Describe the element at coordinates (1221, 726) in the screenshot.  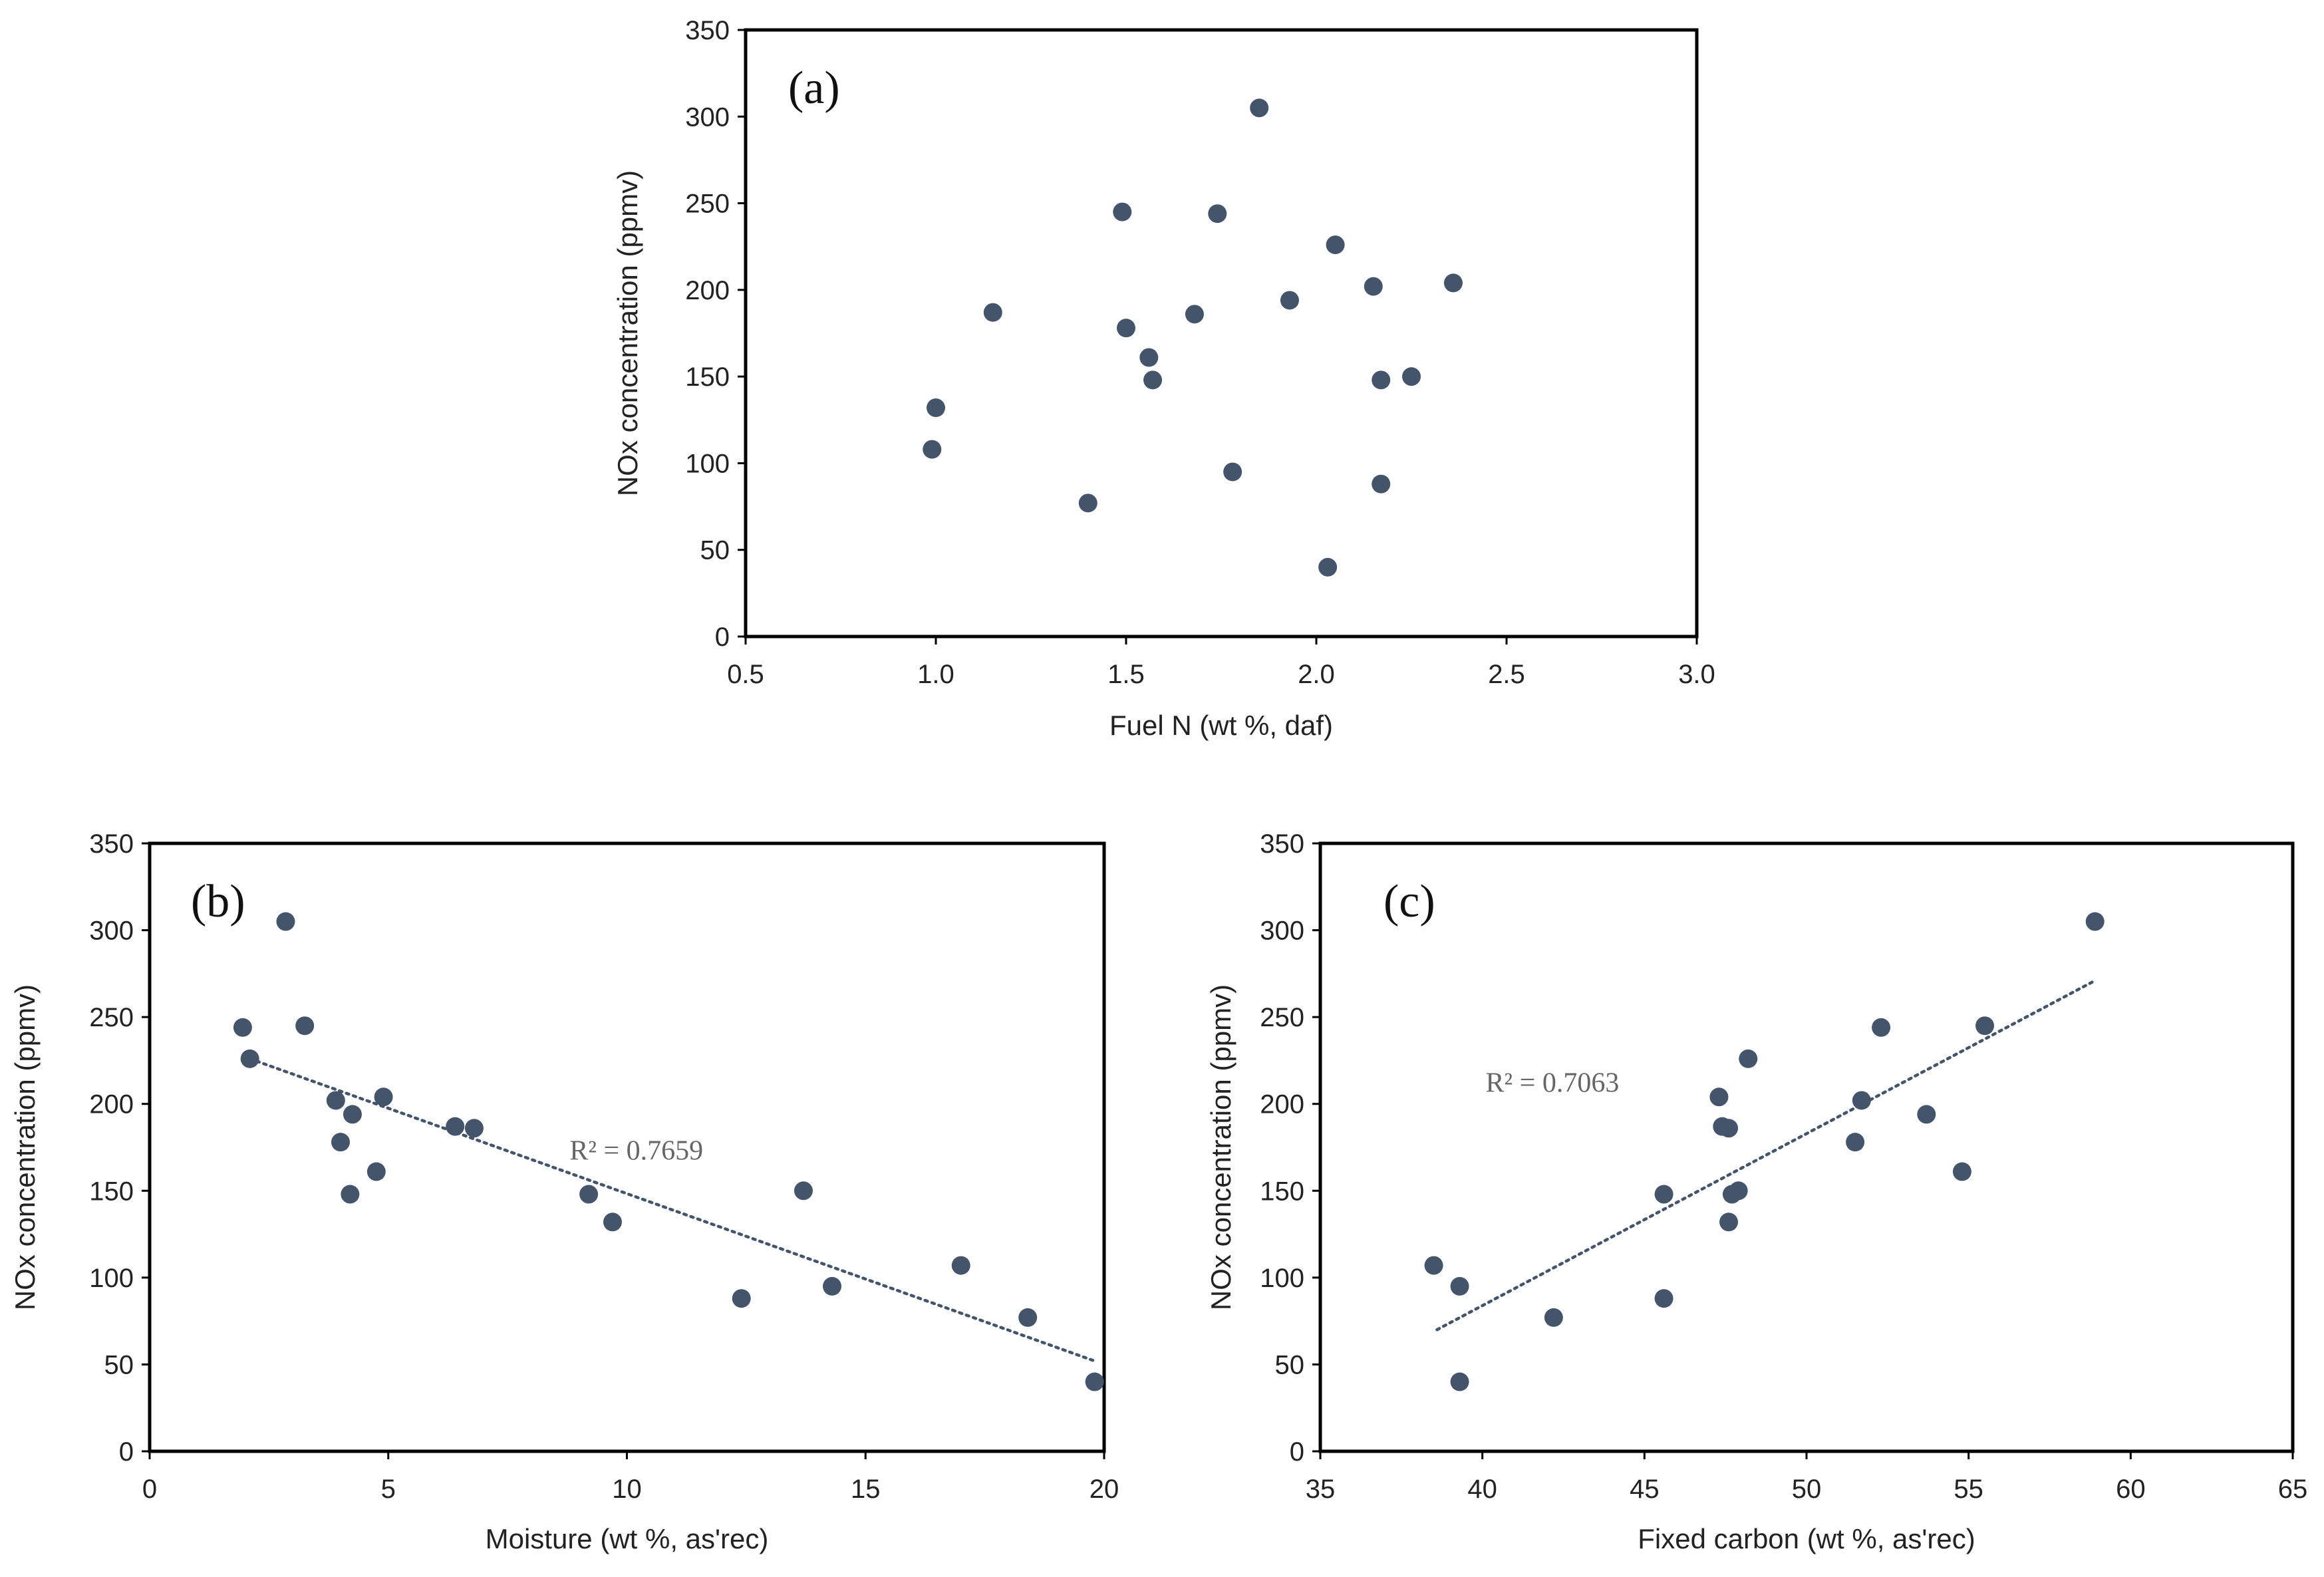
I see `x-axis-title: Fuel N (wt %, daf)` at that location.